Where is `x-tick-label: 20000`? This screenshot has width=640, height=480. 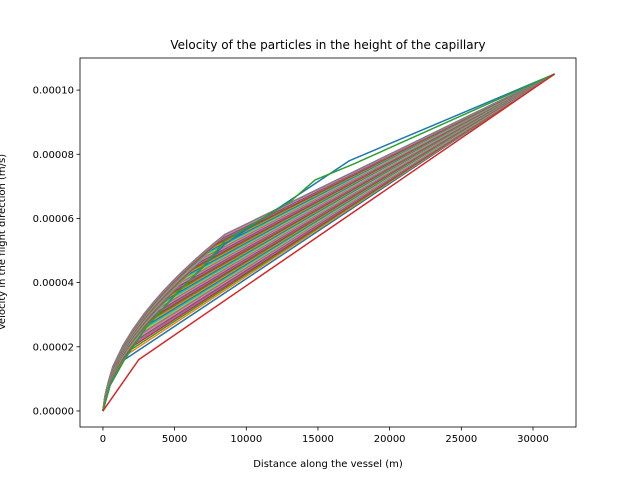
x-tick-label: 20000 is located at coordinates (390, 439).